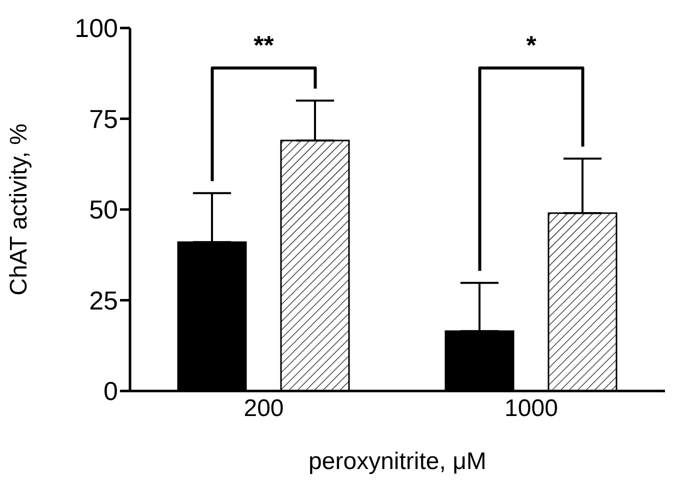  I want to click on y-tick-label: 100, so click(96, 28).